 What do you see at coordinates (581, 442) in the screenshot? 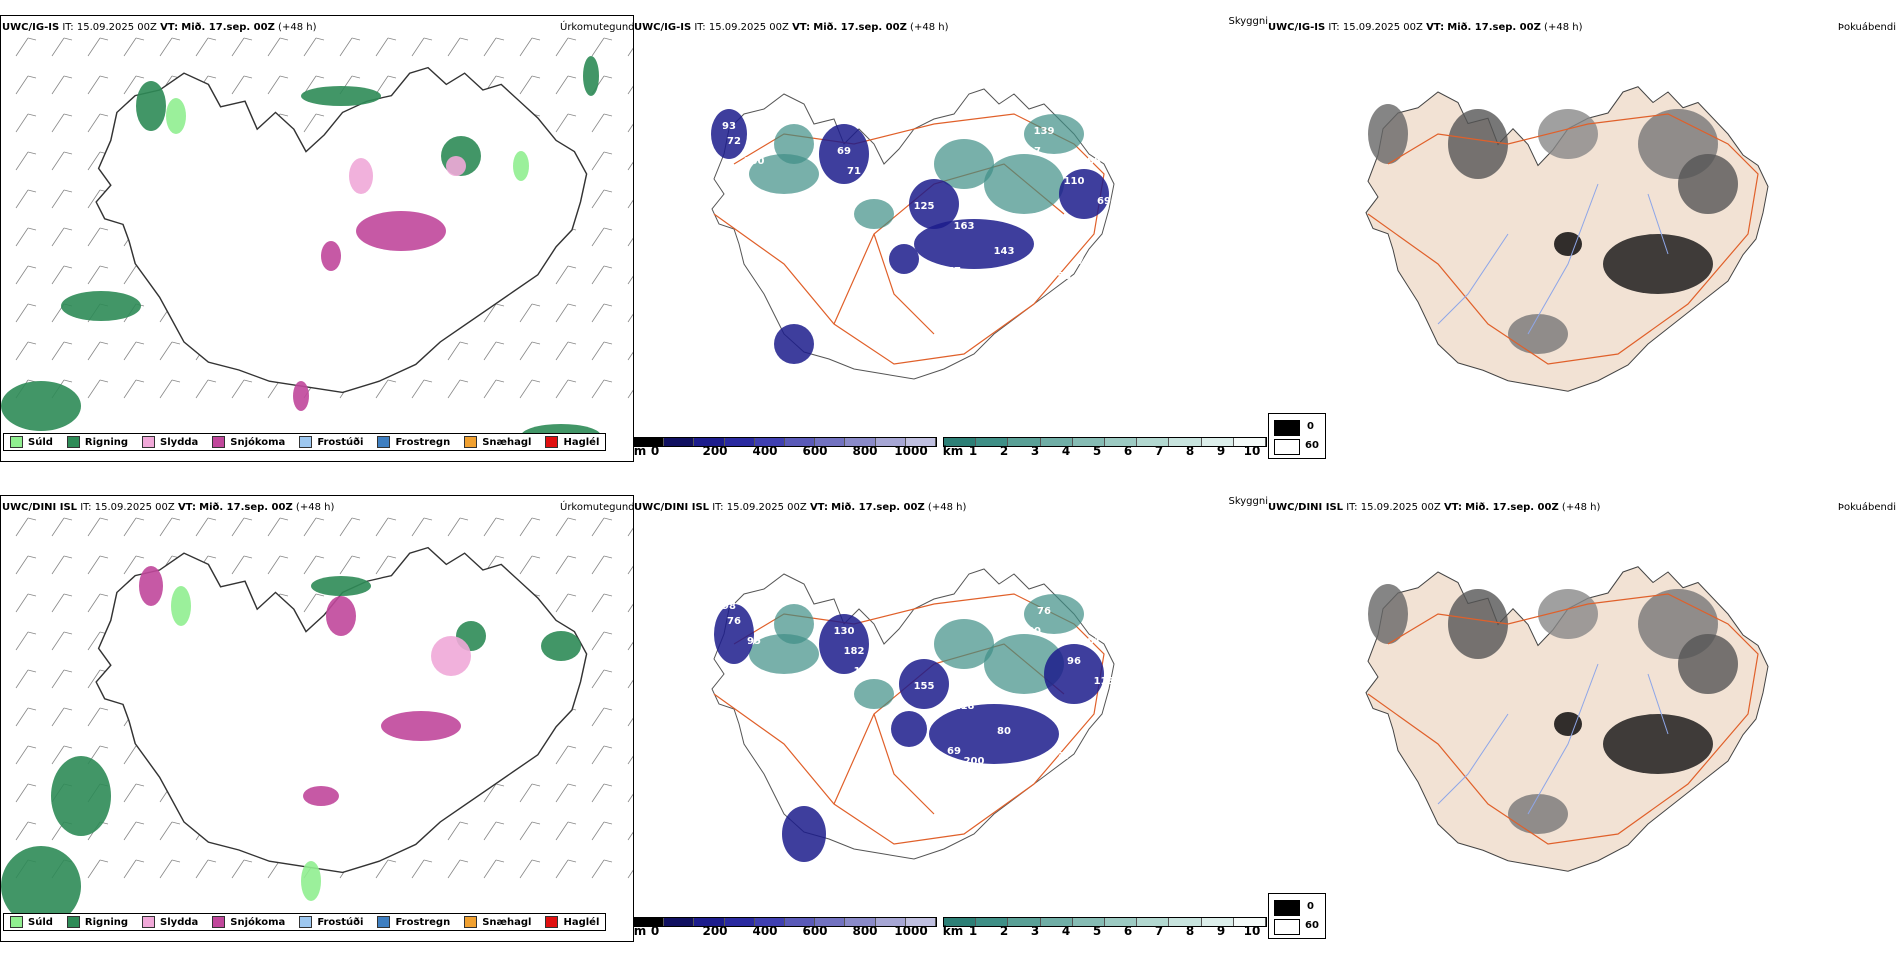
I see `legend-label: Haglél` at bounding box center [581, 442].